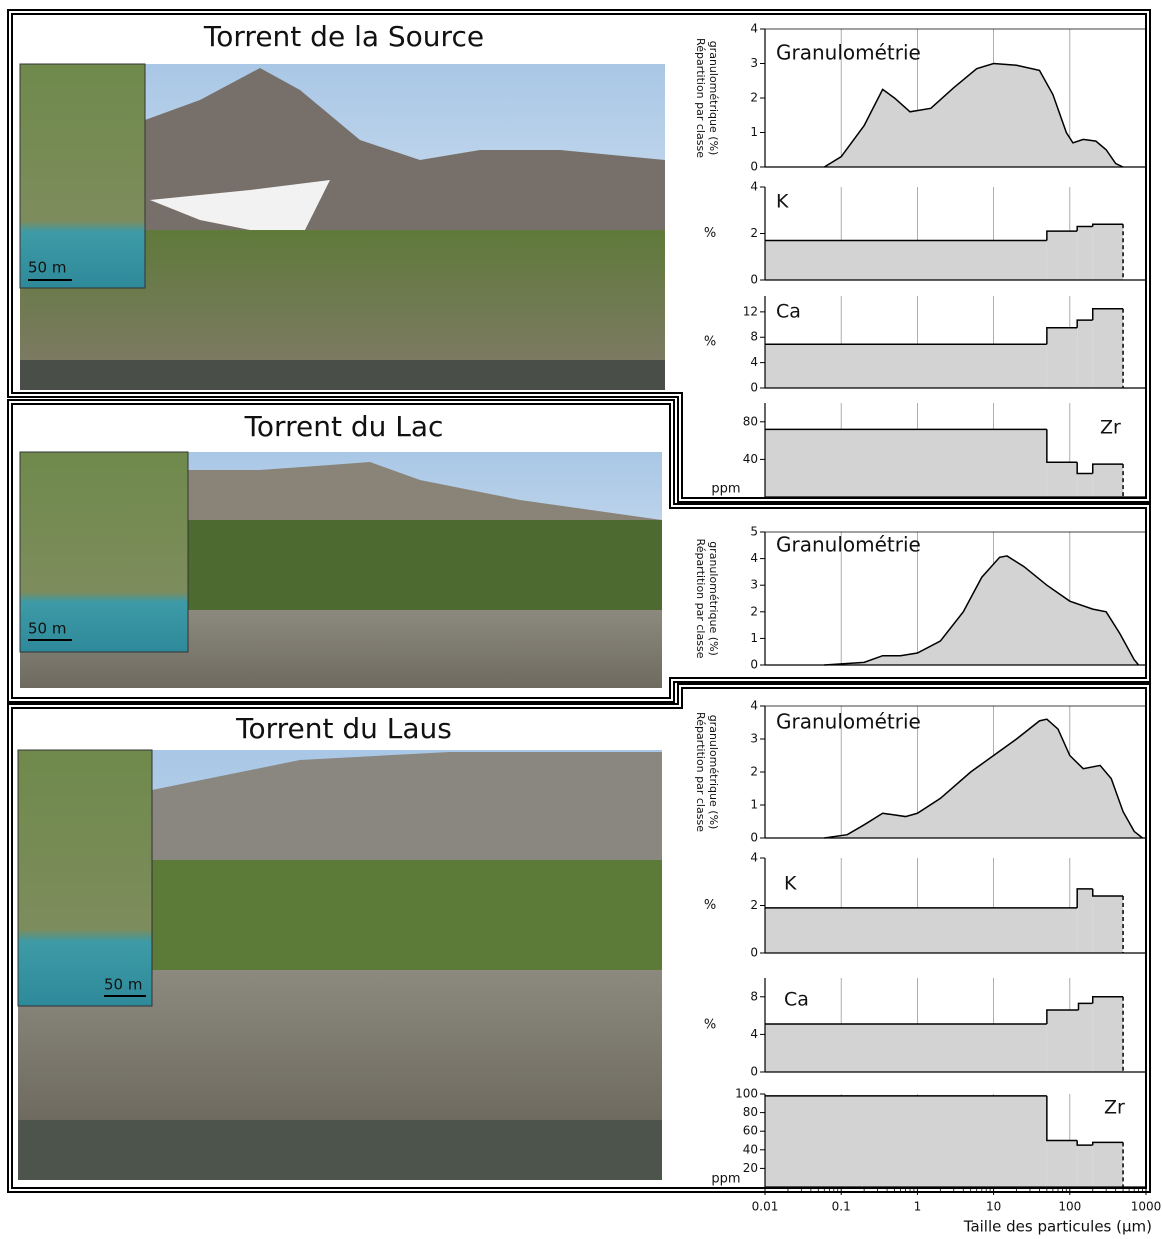 This screenshot has height=1239, width=1162. I want to click on x-tick-label: 0.01, so click(765, 1207).